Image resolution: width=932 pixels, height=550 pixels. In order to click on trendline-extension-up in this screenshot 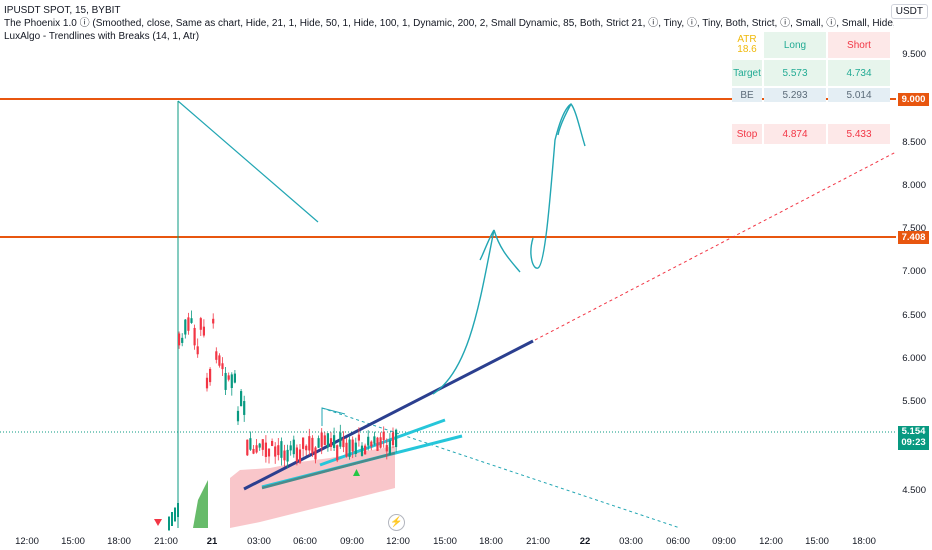, I will do `click(715, 246)`.